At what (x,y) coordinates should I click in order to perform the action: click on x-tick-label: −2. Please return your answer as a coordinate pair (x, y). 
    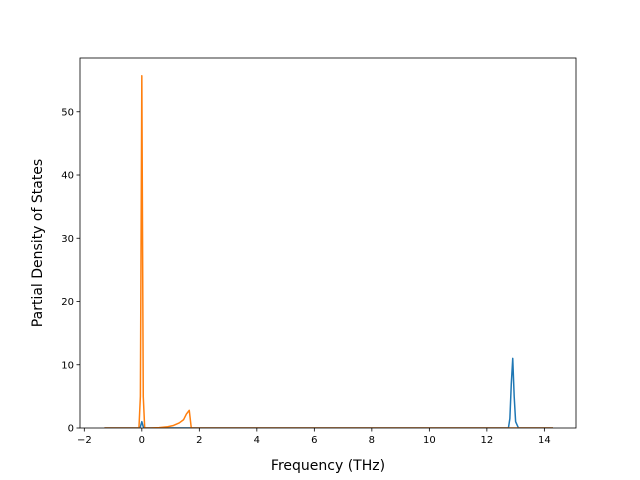
    Looking at the image, I should click on (84, 440).